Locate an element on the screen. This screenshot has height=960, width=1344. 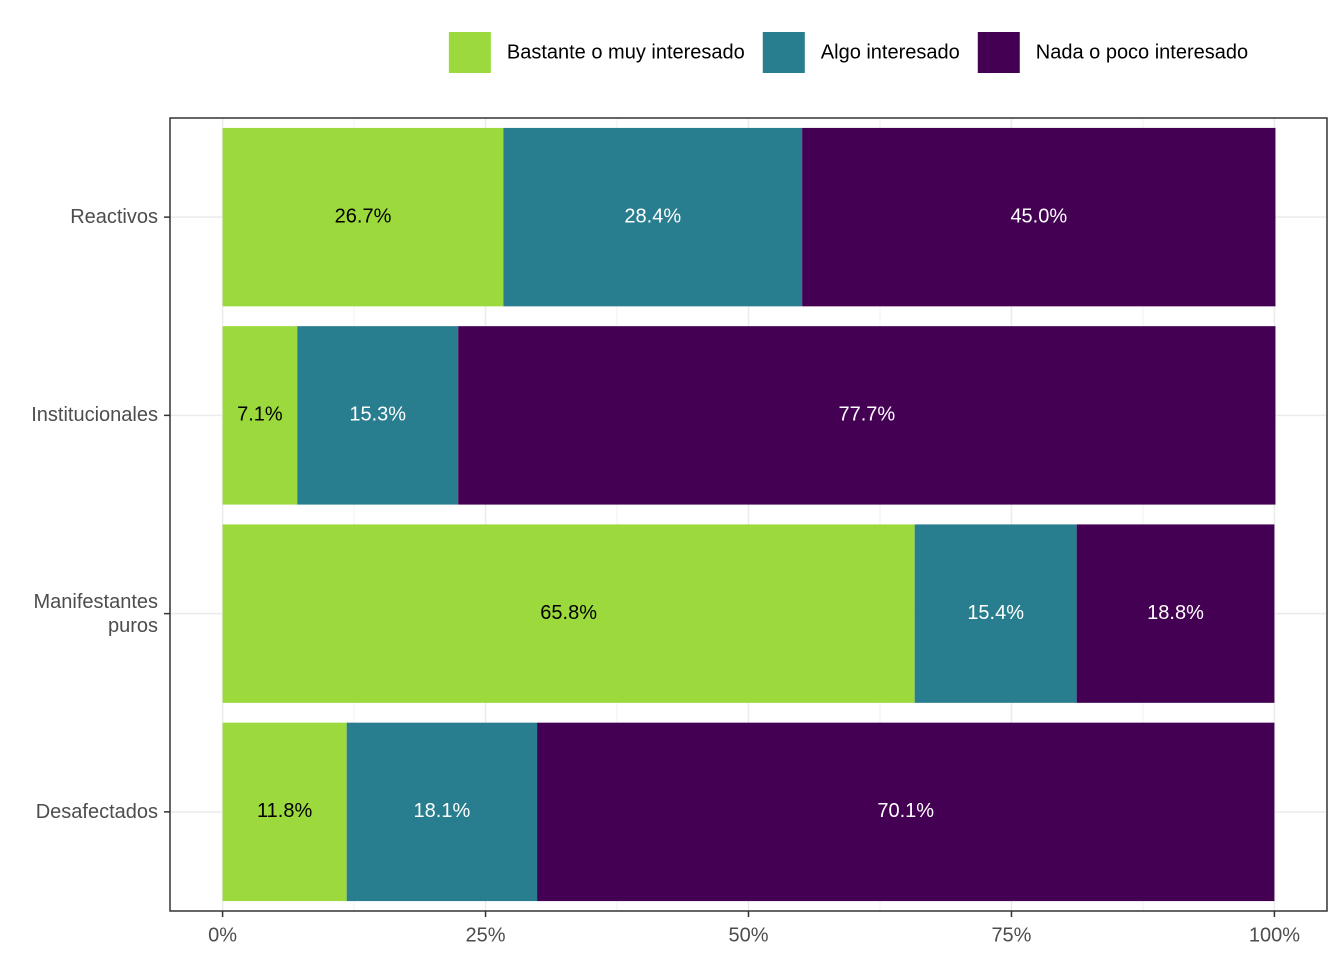
value-label: 45.0% is located at coordinates (1038, 216).